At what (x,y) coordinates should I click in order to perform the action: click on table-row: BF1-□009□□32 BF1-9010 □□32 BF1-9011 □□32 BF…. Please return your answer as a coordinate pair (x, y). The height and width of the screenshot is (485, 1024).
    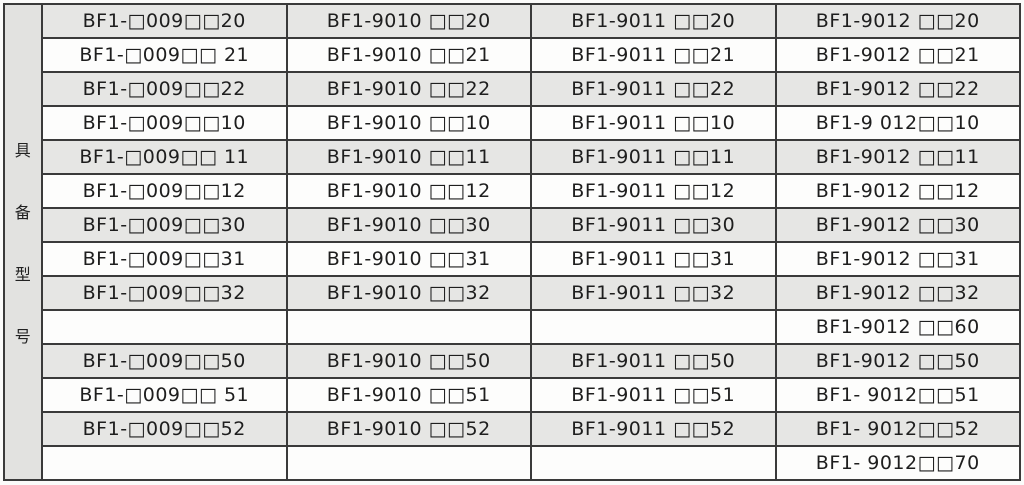
    Looking at the image, I should click on (512, 293).